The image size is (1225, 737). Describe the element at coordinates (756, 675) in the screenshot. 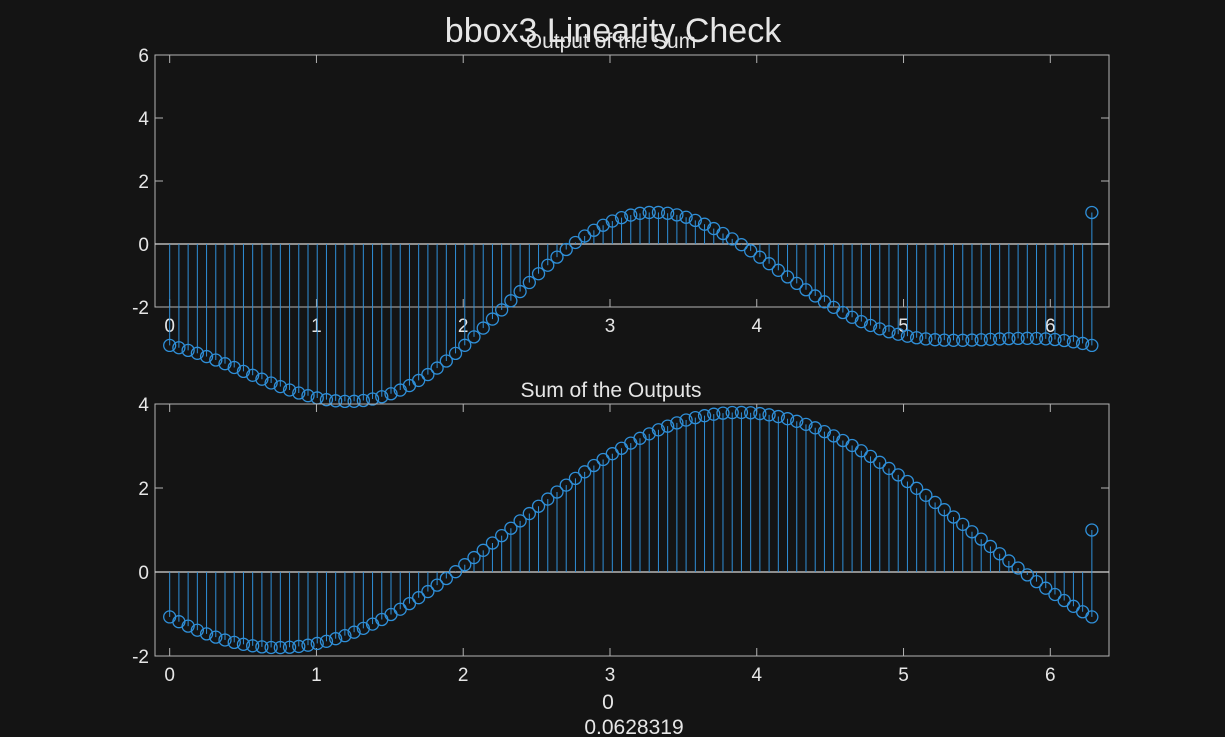

I see `x-tick-label: 4` at that location.